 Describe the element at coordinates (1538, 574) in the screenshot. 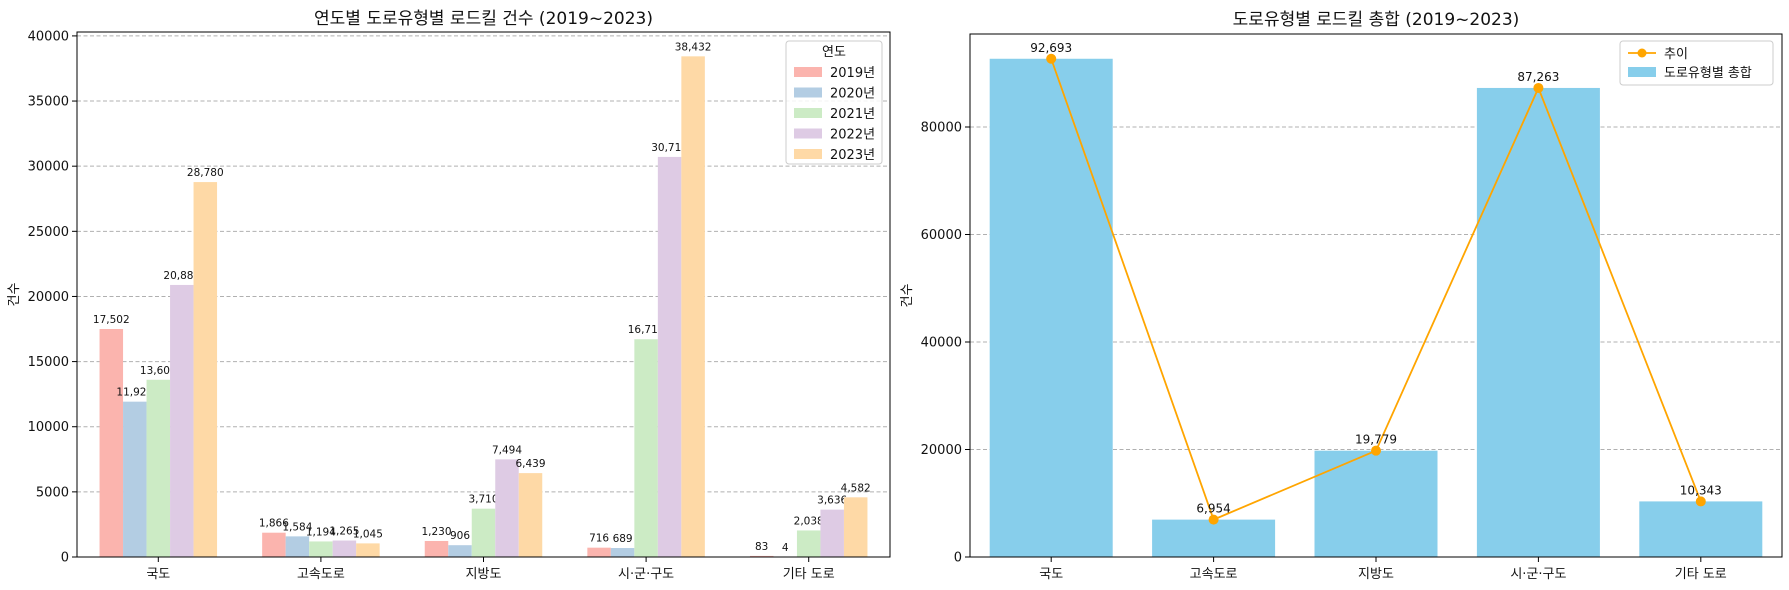

I see `right-xtick-label: 시·군·구도` at that location.